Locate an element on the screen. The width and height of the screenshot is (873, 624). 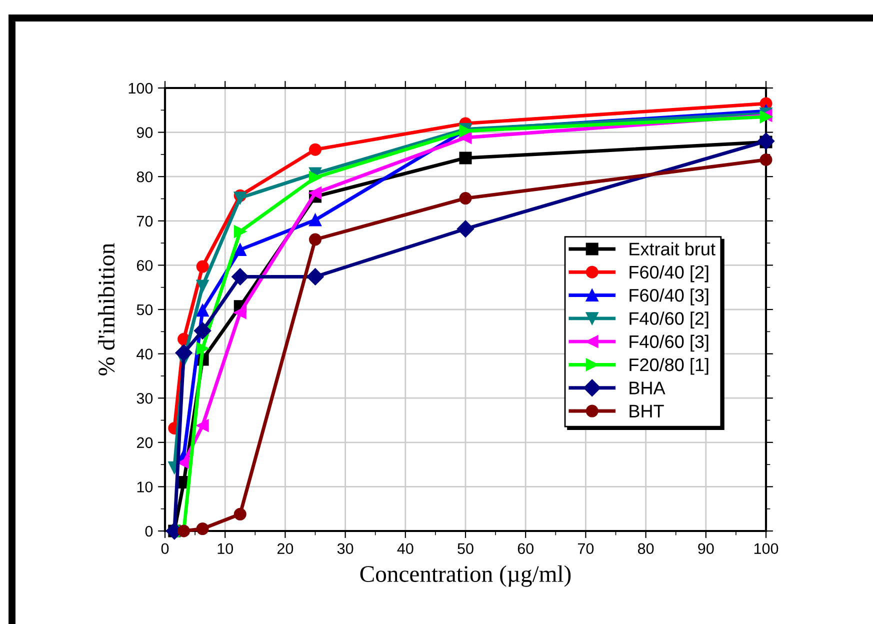
x-tick-label: 20 is located at coordinates (285, 548).